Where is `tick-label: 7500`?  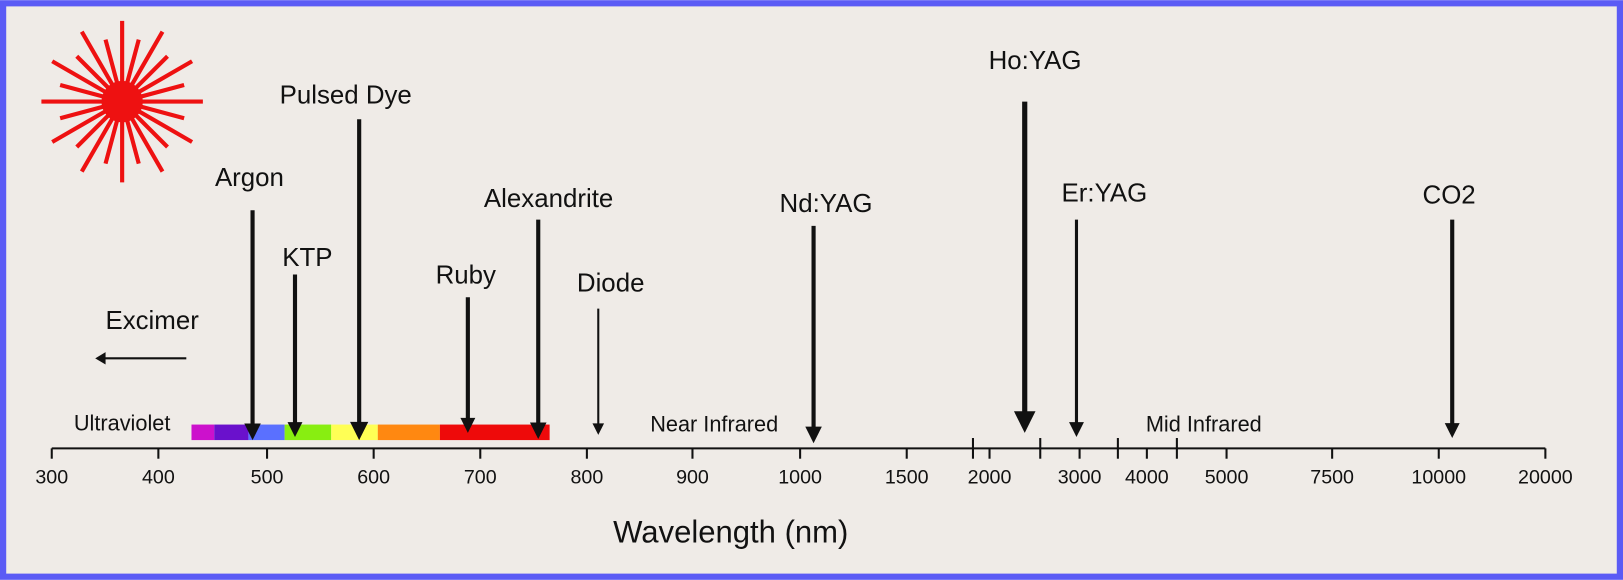
tick-label: 7500 is located at coordinates (1332, 478).